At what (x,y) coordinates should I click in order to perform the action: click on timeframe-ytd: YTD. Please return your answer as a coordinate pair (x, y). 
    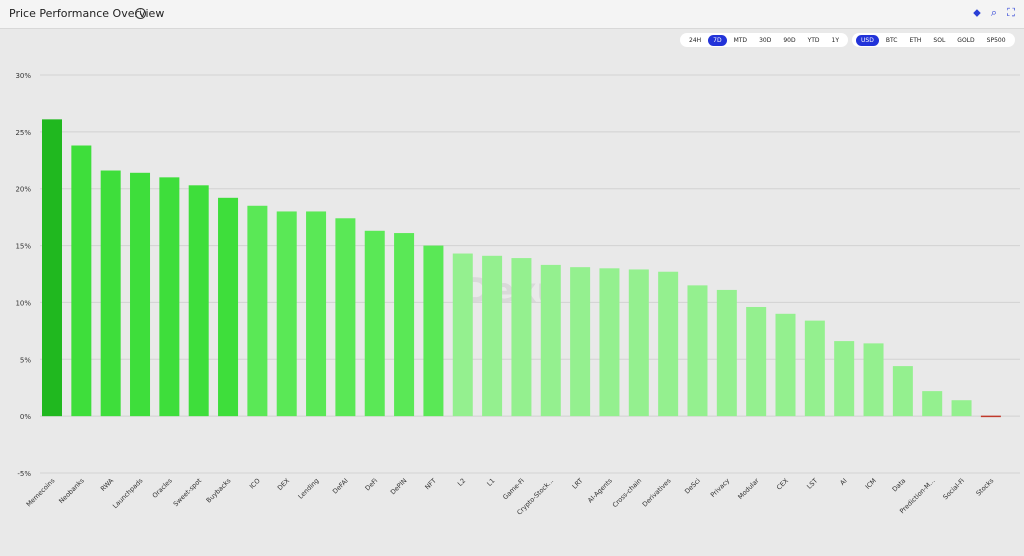
    Looking at the image, I should click on (813, 40).